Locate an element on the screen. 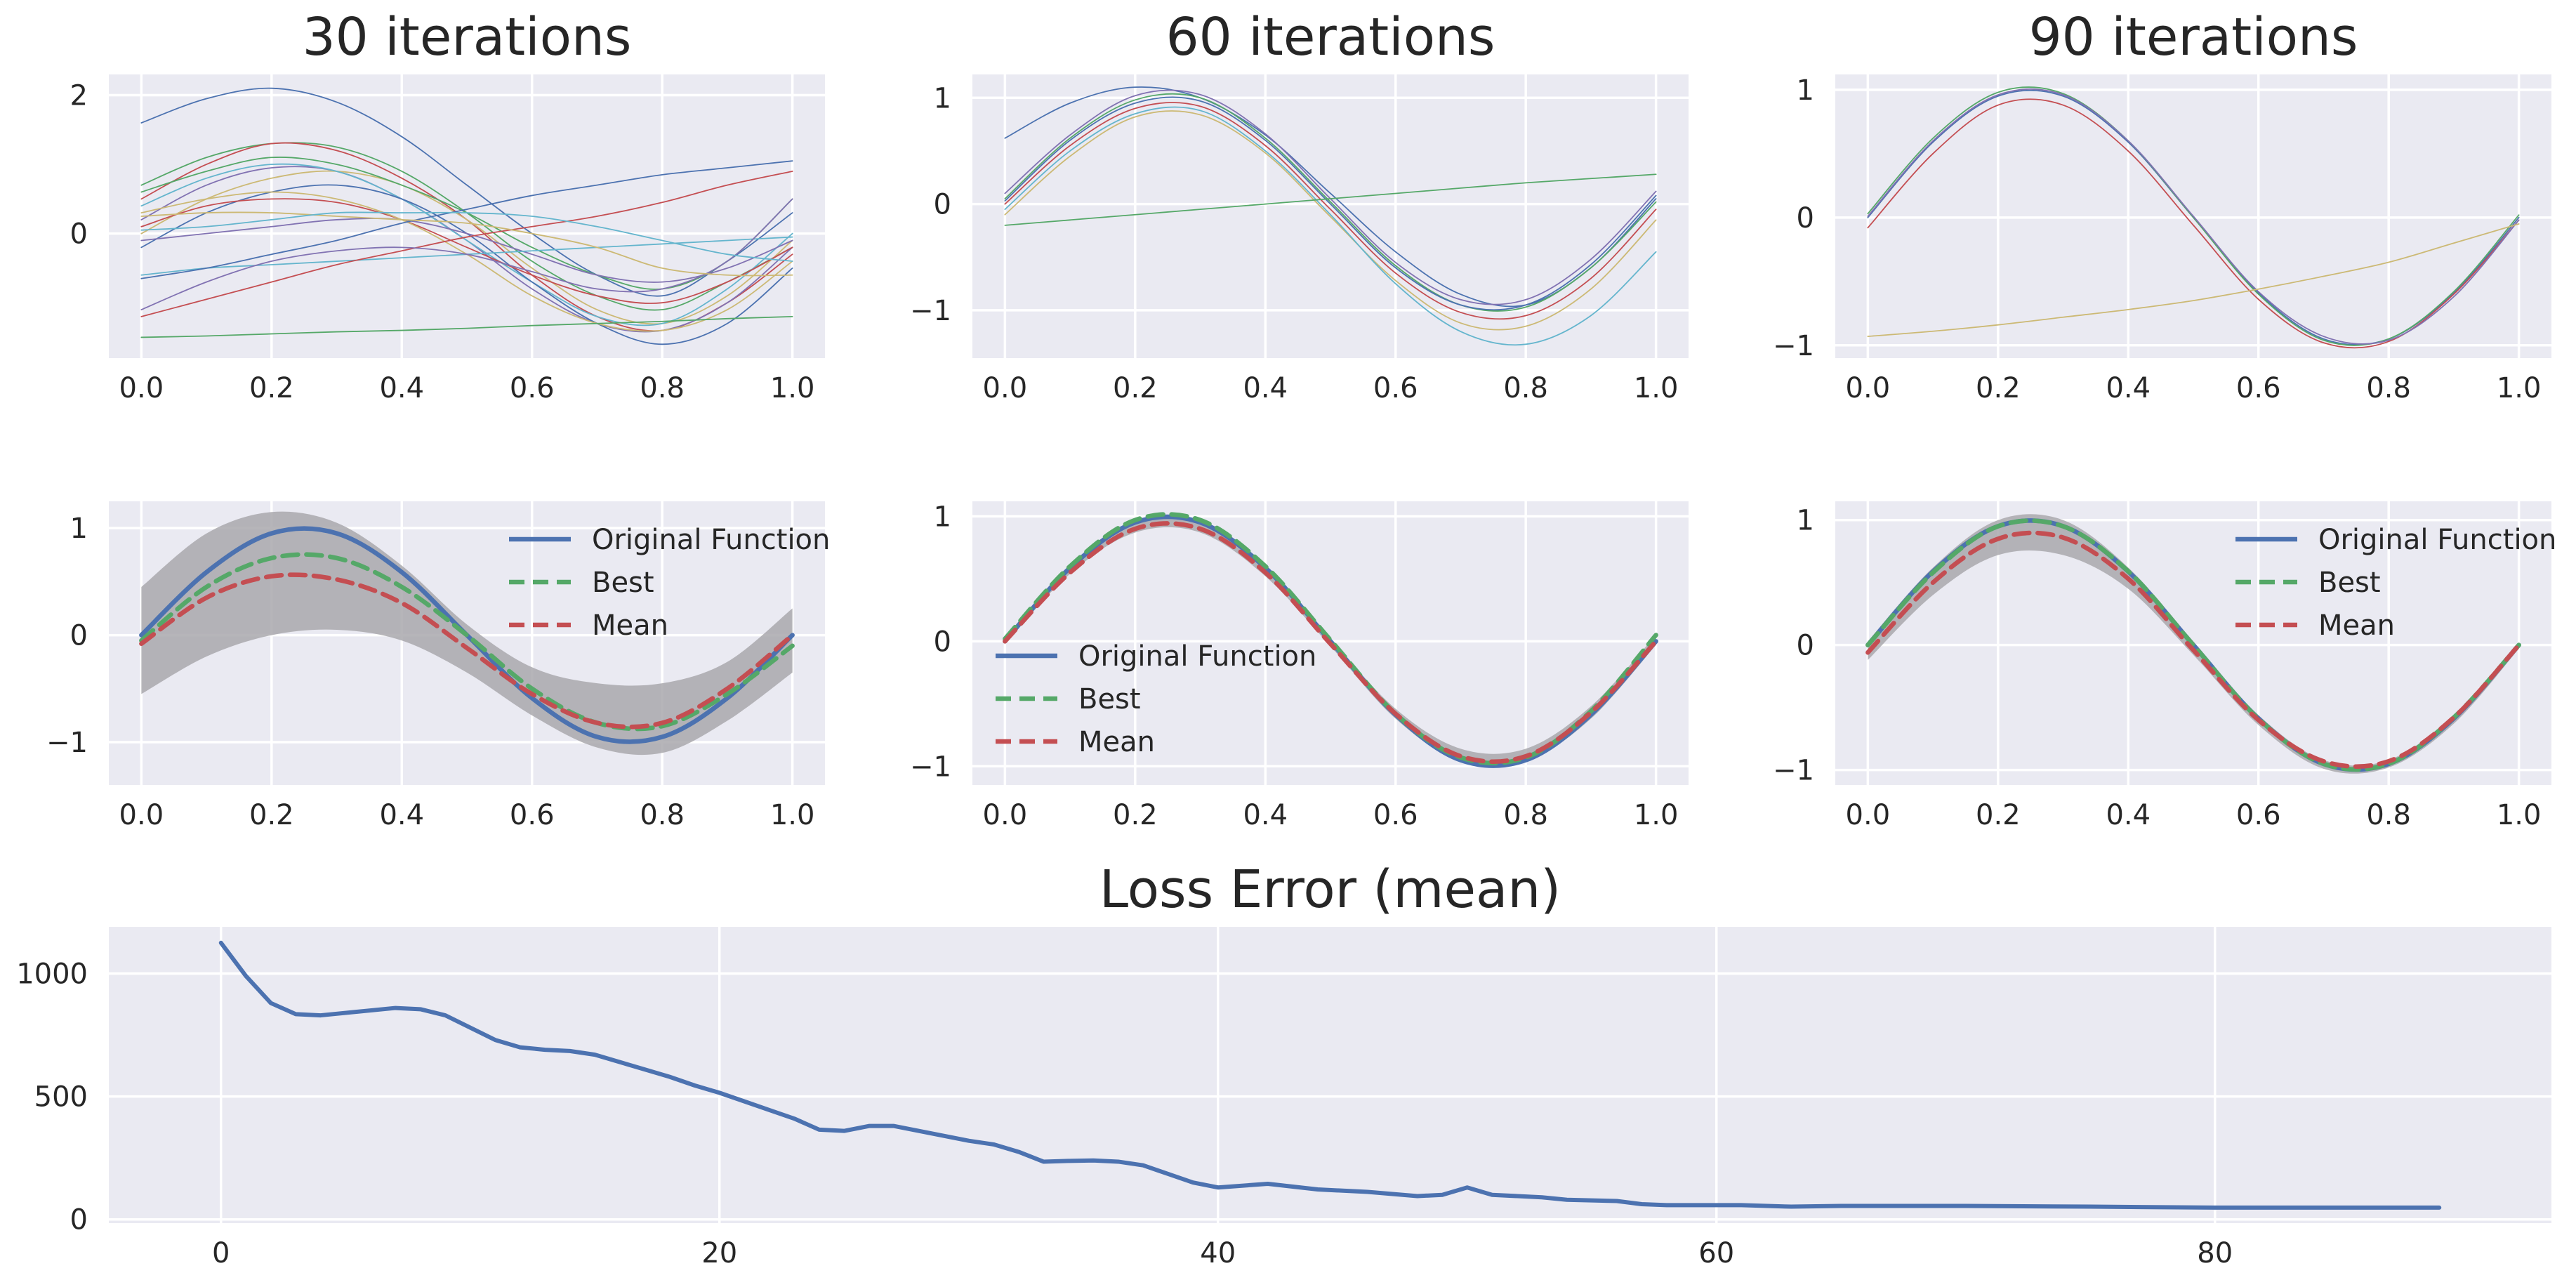 The image size is (2576, 1280). series-line-best is located at coordinates (467, 642).